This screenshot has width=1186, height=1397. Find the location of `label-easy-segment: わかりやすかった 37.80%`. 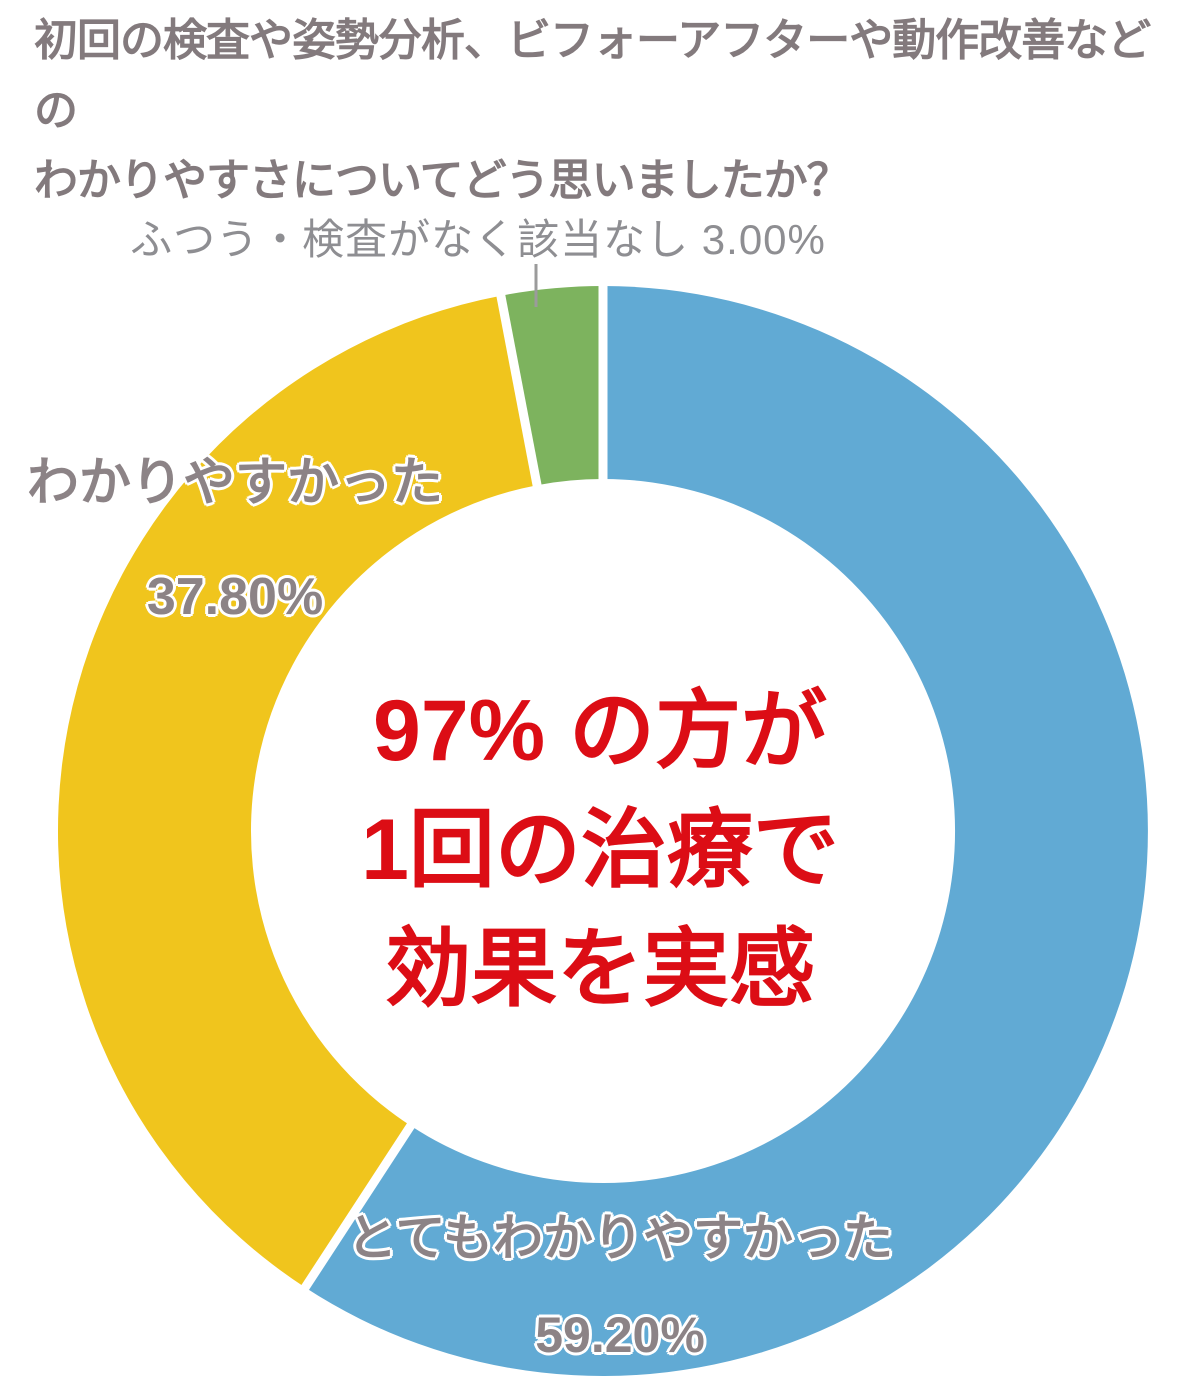

label-easy-segment: わかりやすかった 37.80% is located at coordinates (235, 540).